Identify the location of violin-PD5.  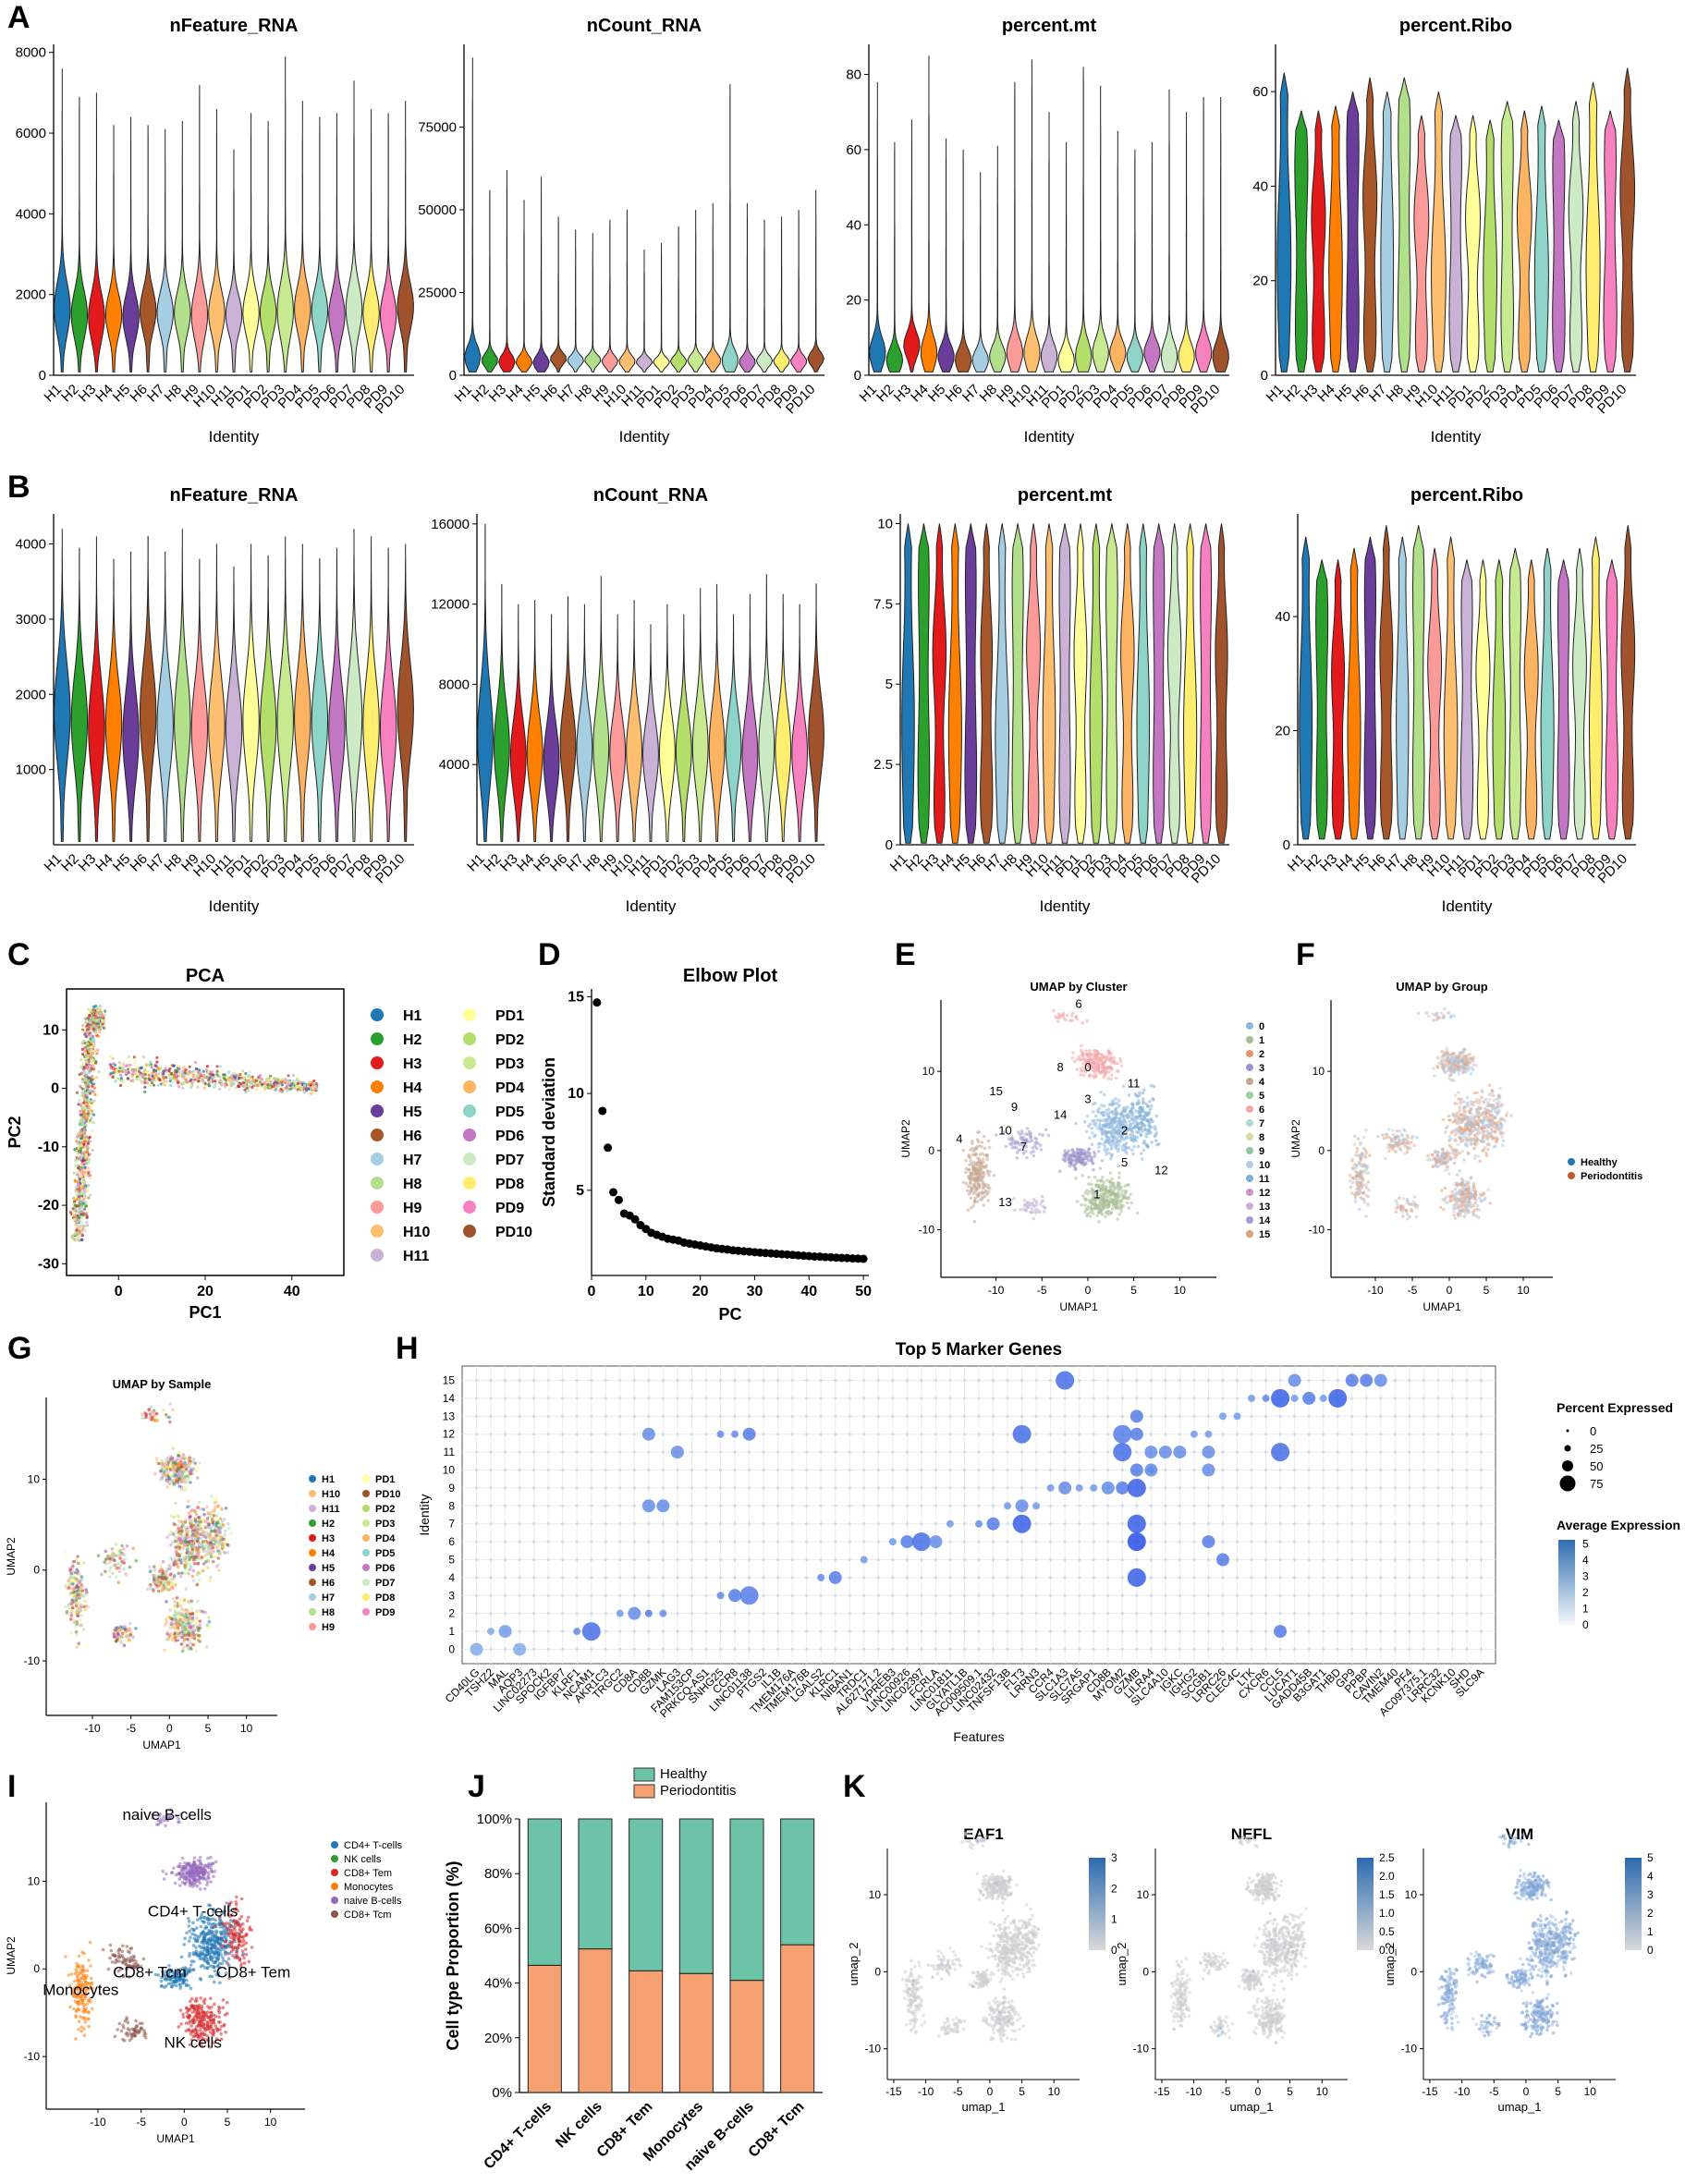
(319, 700).